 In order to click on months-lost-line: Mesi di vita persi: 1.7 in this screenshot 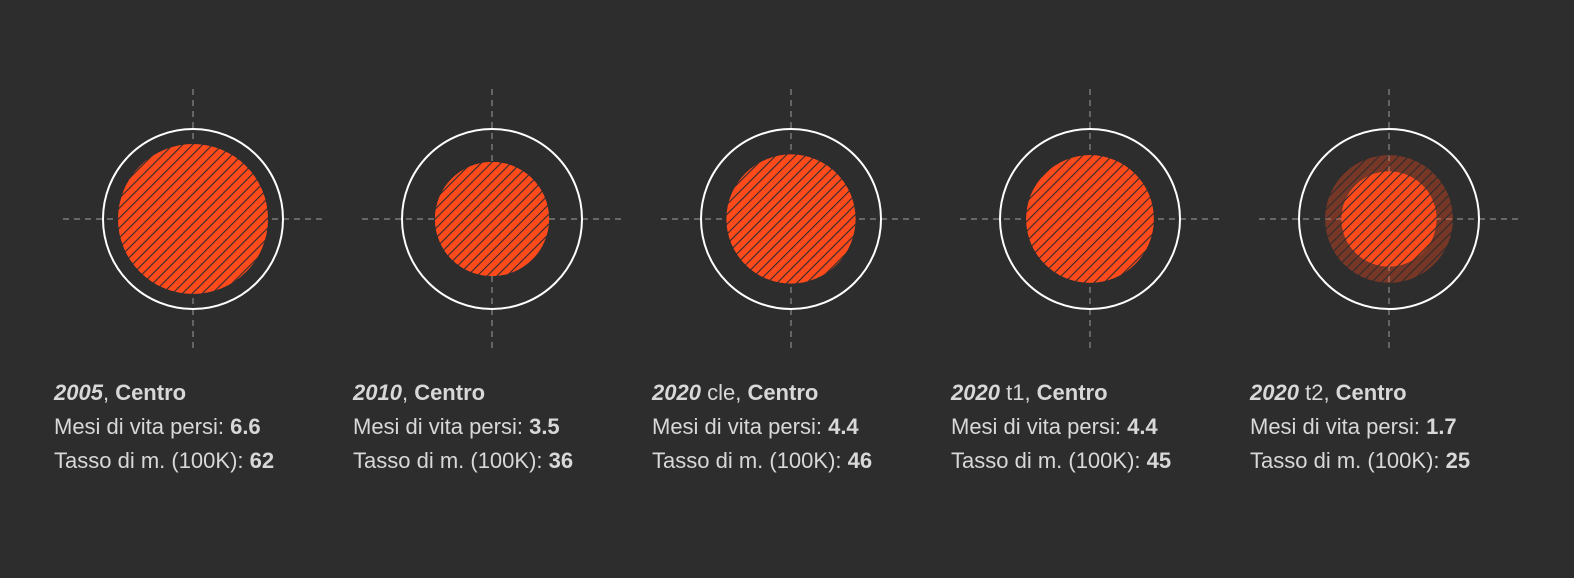, I will do `click(1395, 427)`.